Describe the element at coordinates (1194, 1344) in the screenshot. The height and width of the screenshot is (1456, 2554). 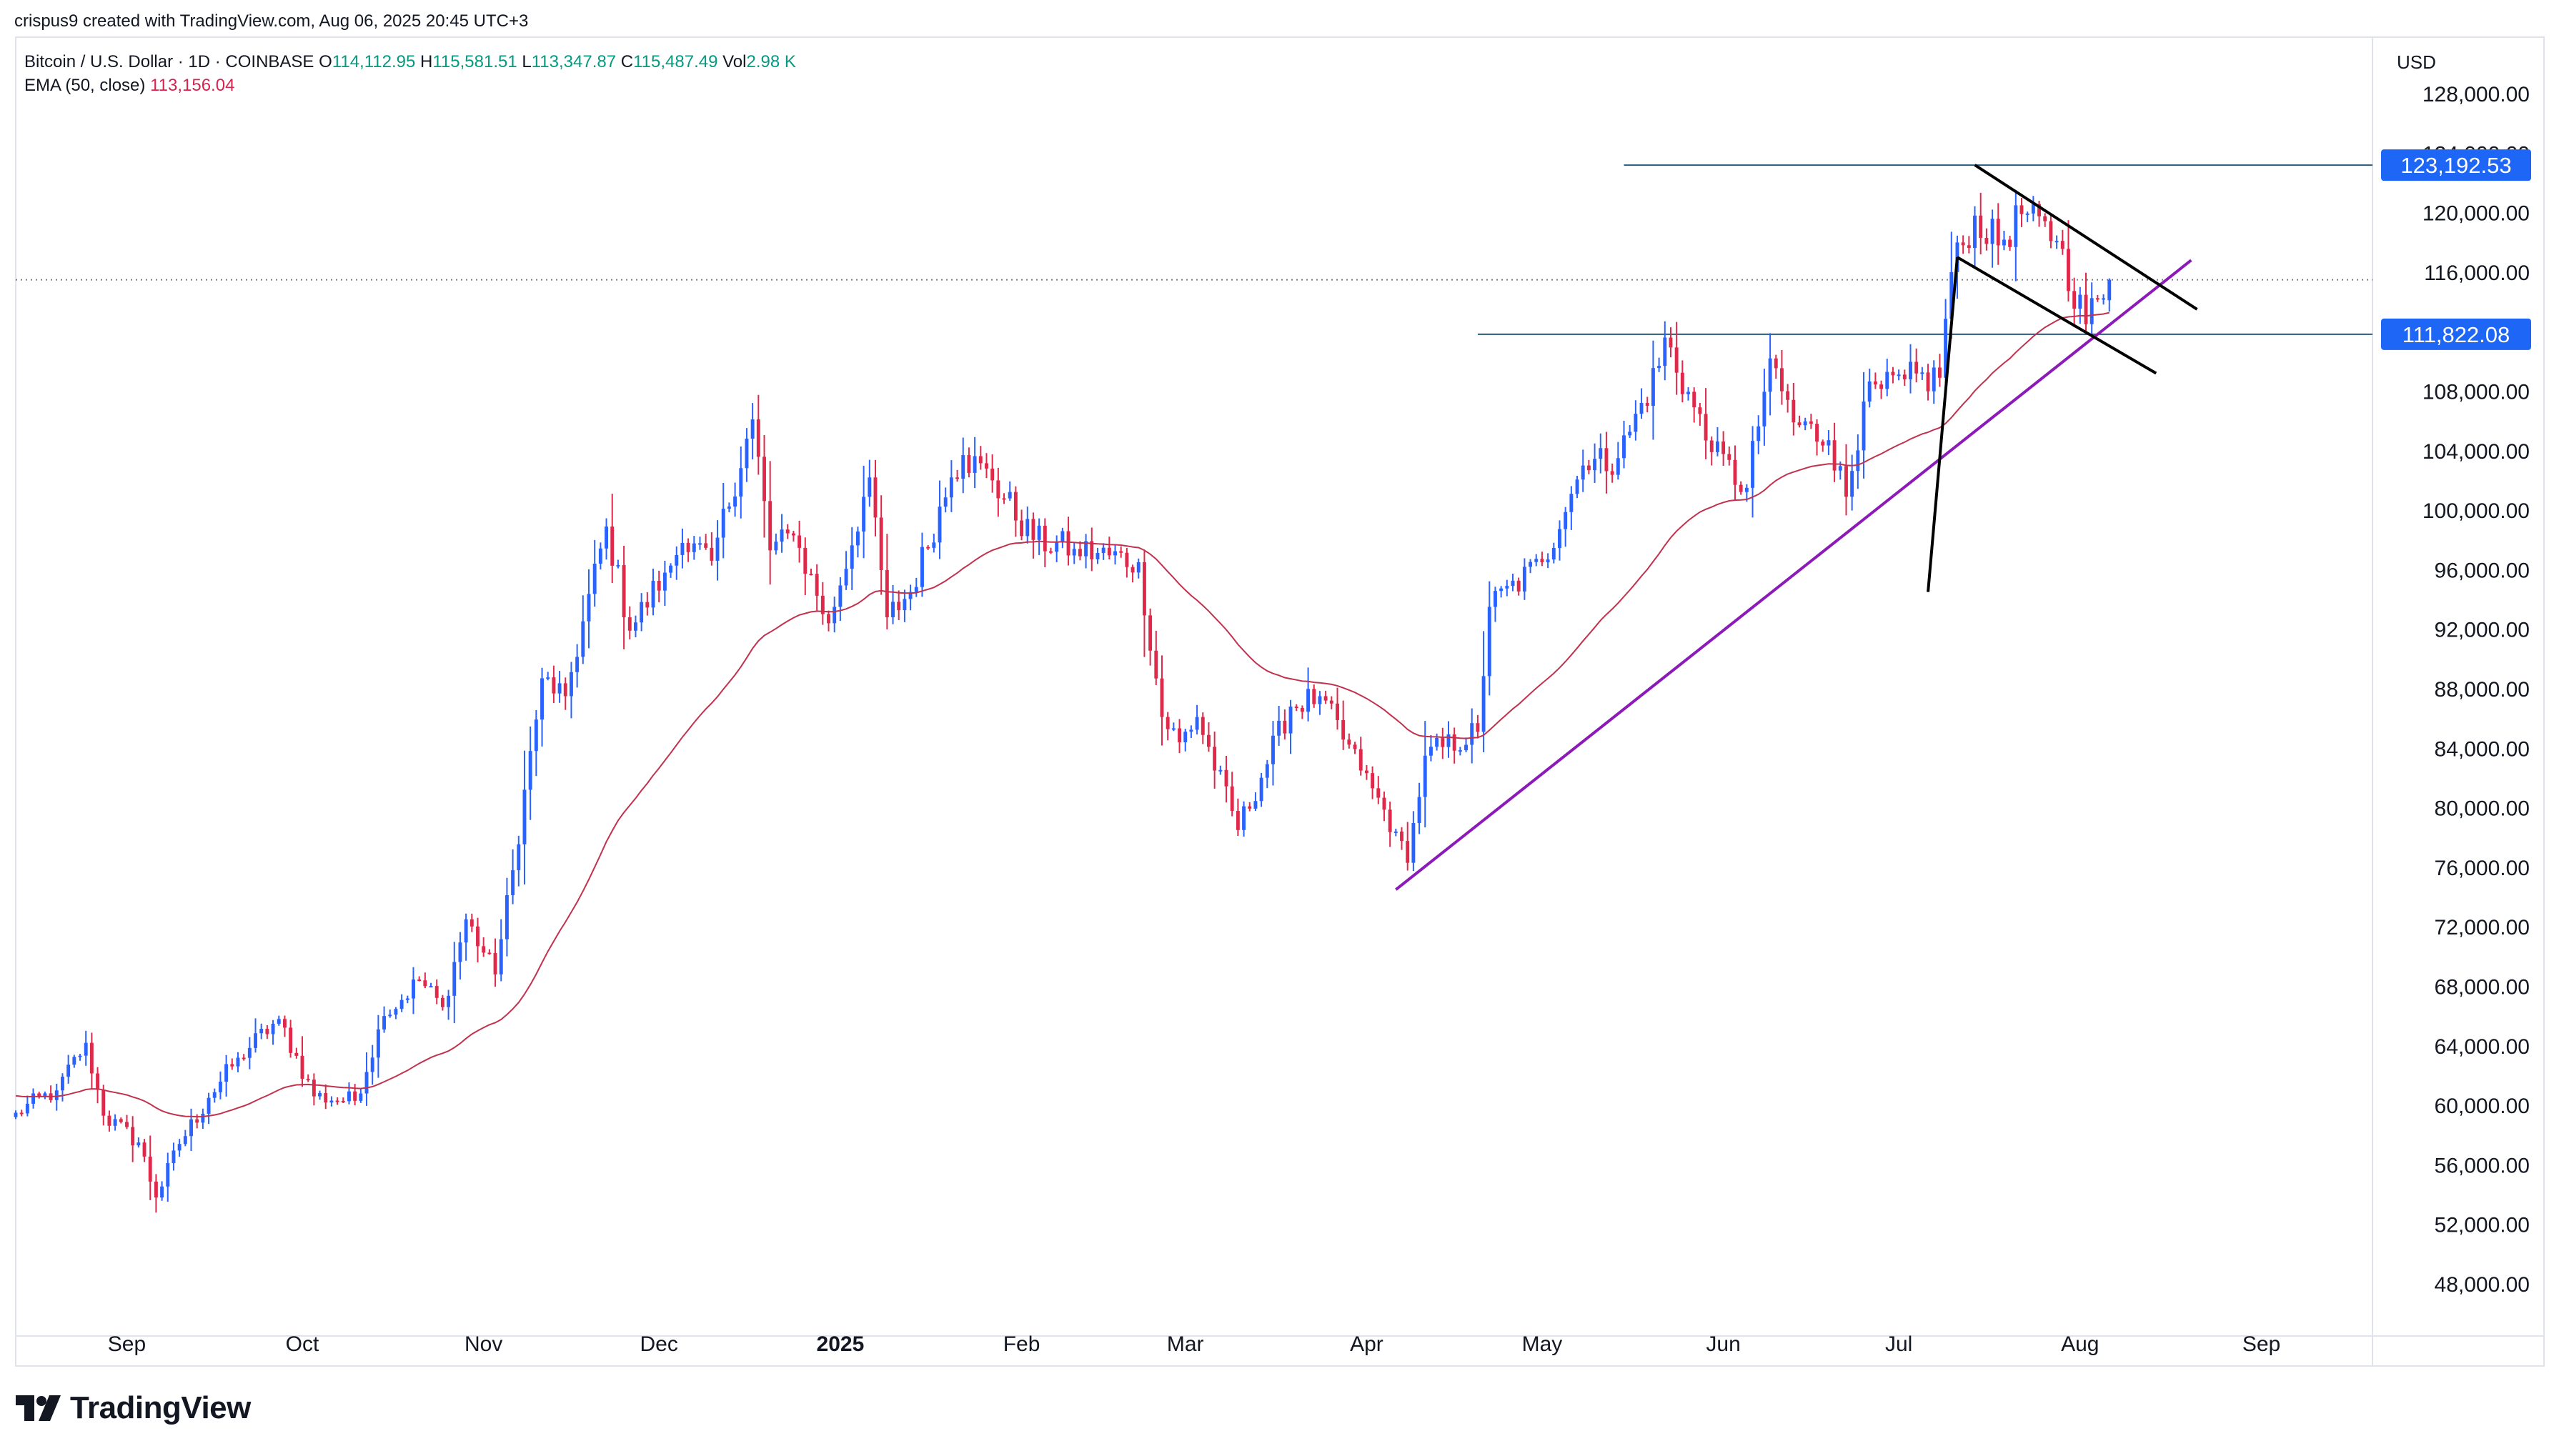
I see `time-axis: Sep Oct Nov Dec 2025 Feb Mar Apr May Jun Jul Aug Sep` at that location.